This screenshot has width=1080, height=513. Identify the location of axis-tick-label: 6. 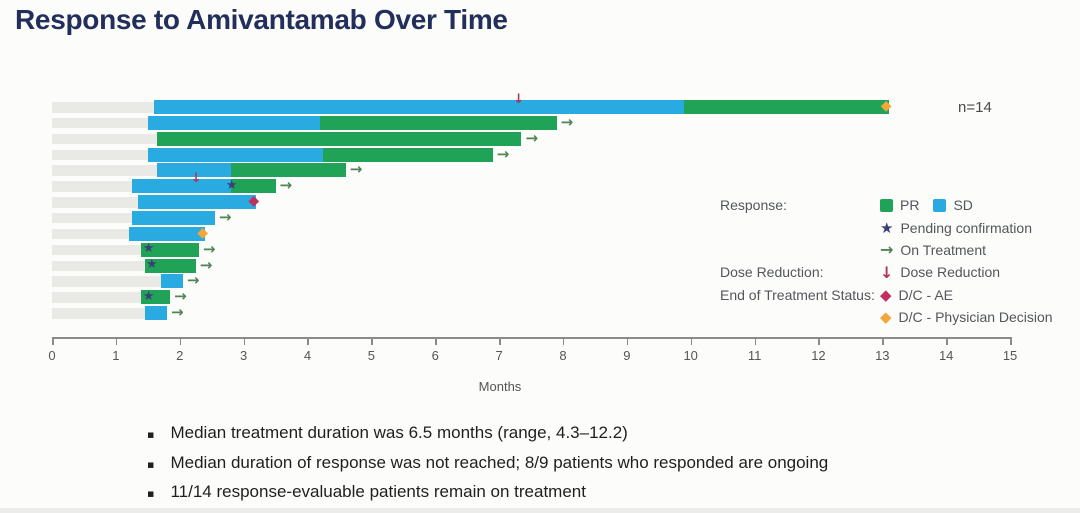
(435, 355).